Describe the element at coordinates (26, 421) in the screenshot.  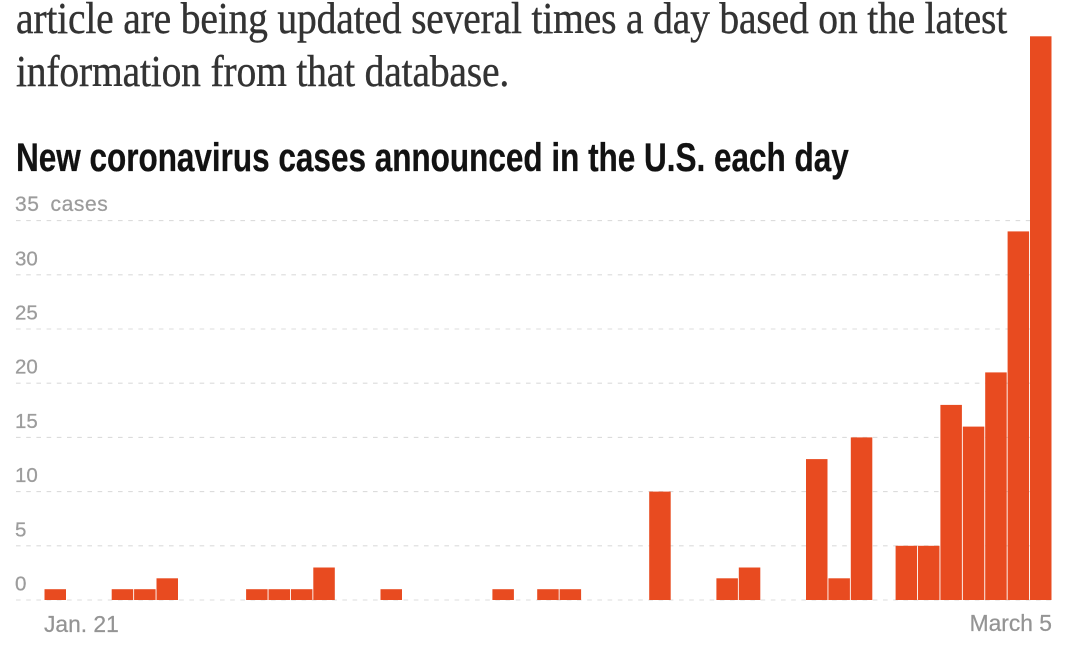
I see `svg-text: 15` at that location.